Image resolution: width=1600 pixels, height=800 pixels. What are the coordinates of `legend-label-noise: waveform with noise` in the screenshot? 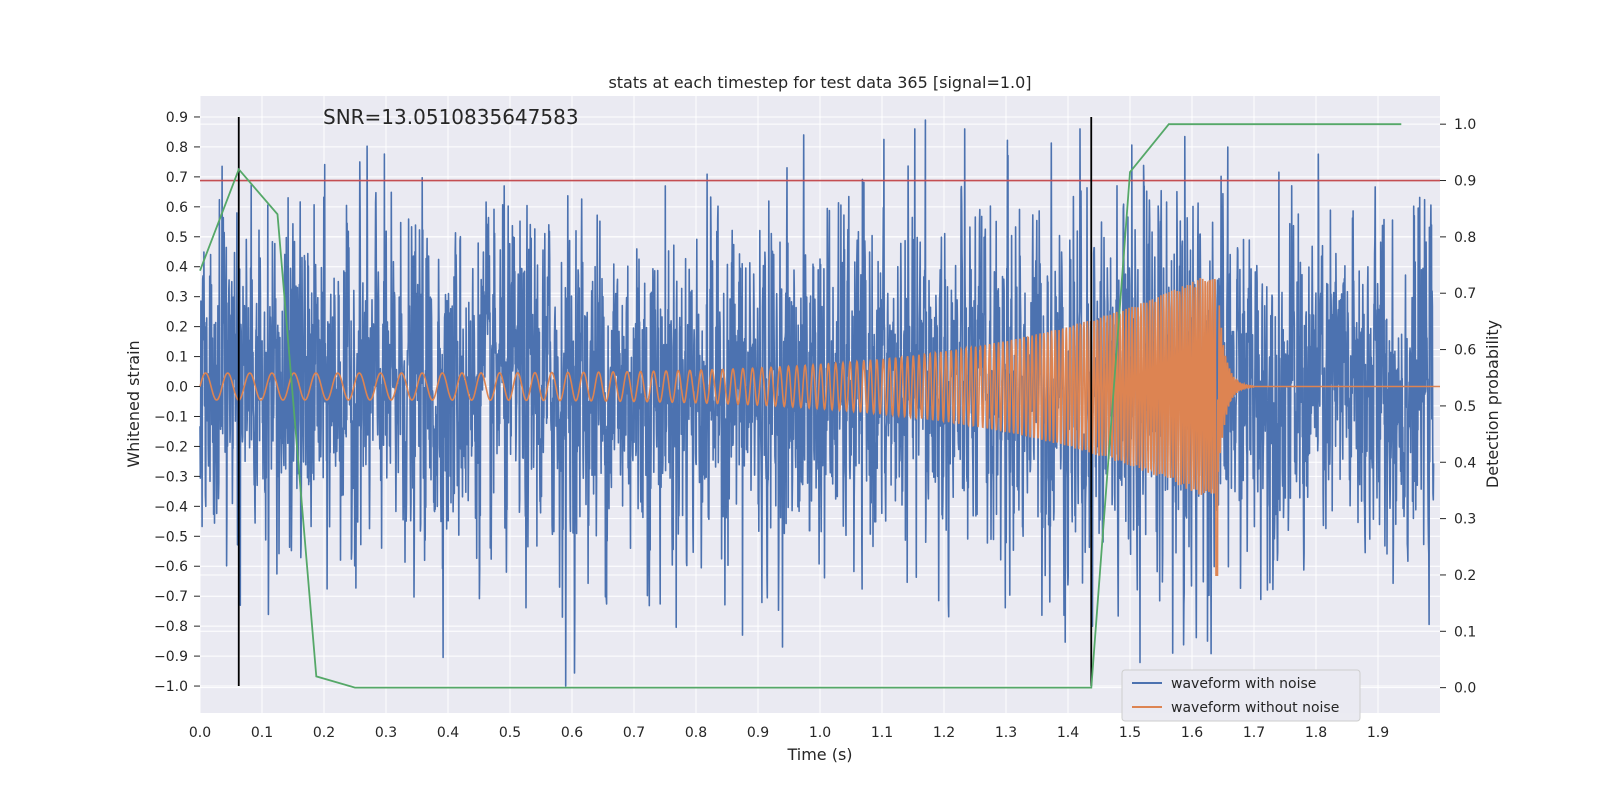 It's located at (1243, 684).